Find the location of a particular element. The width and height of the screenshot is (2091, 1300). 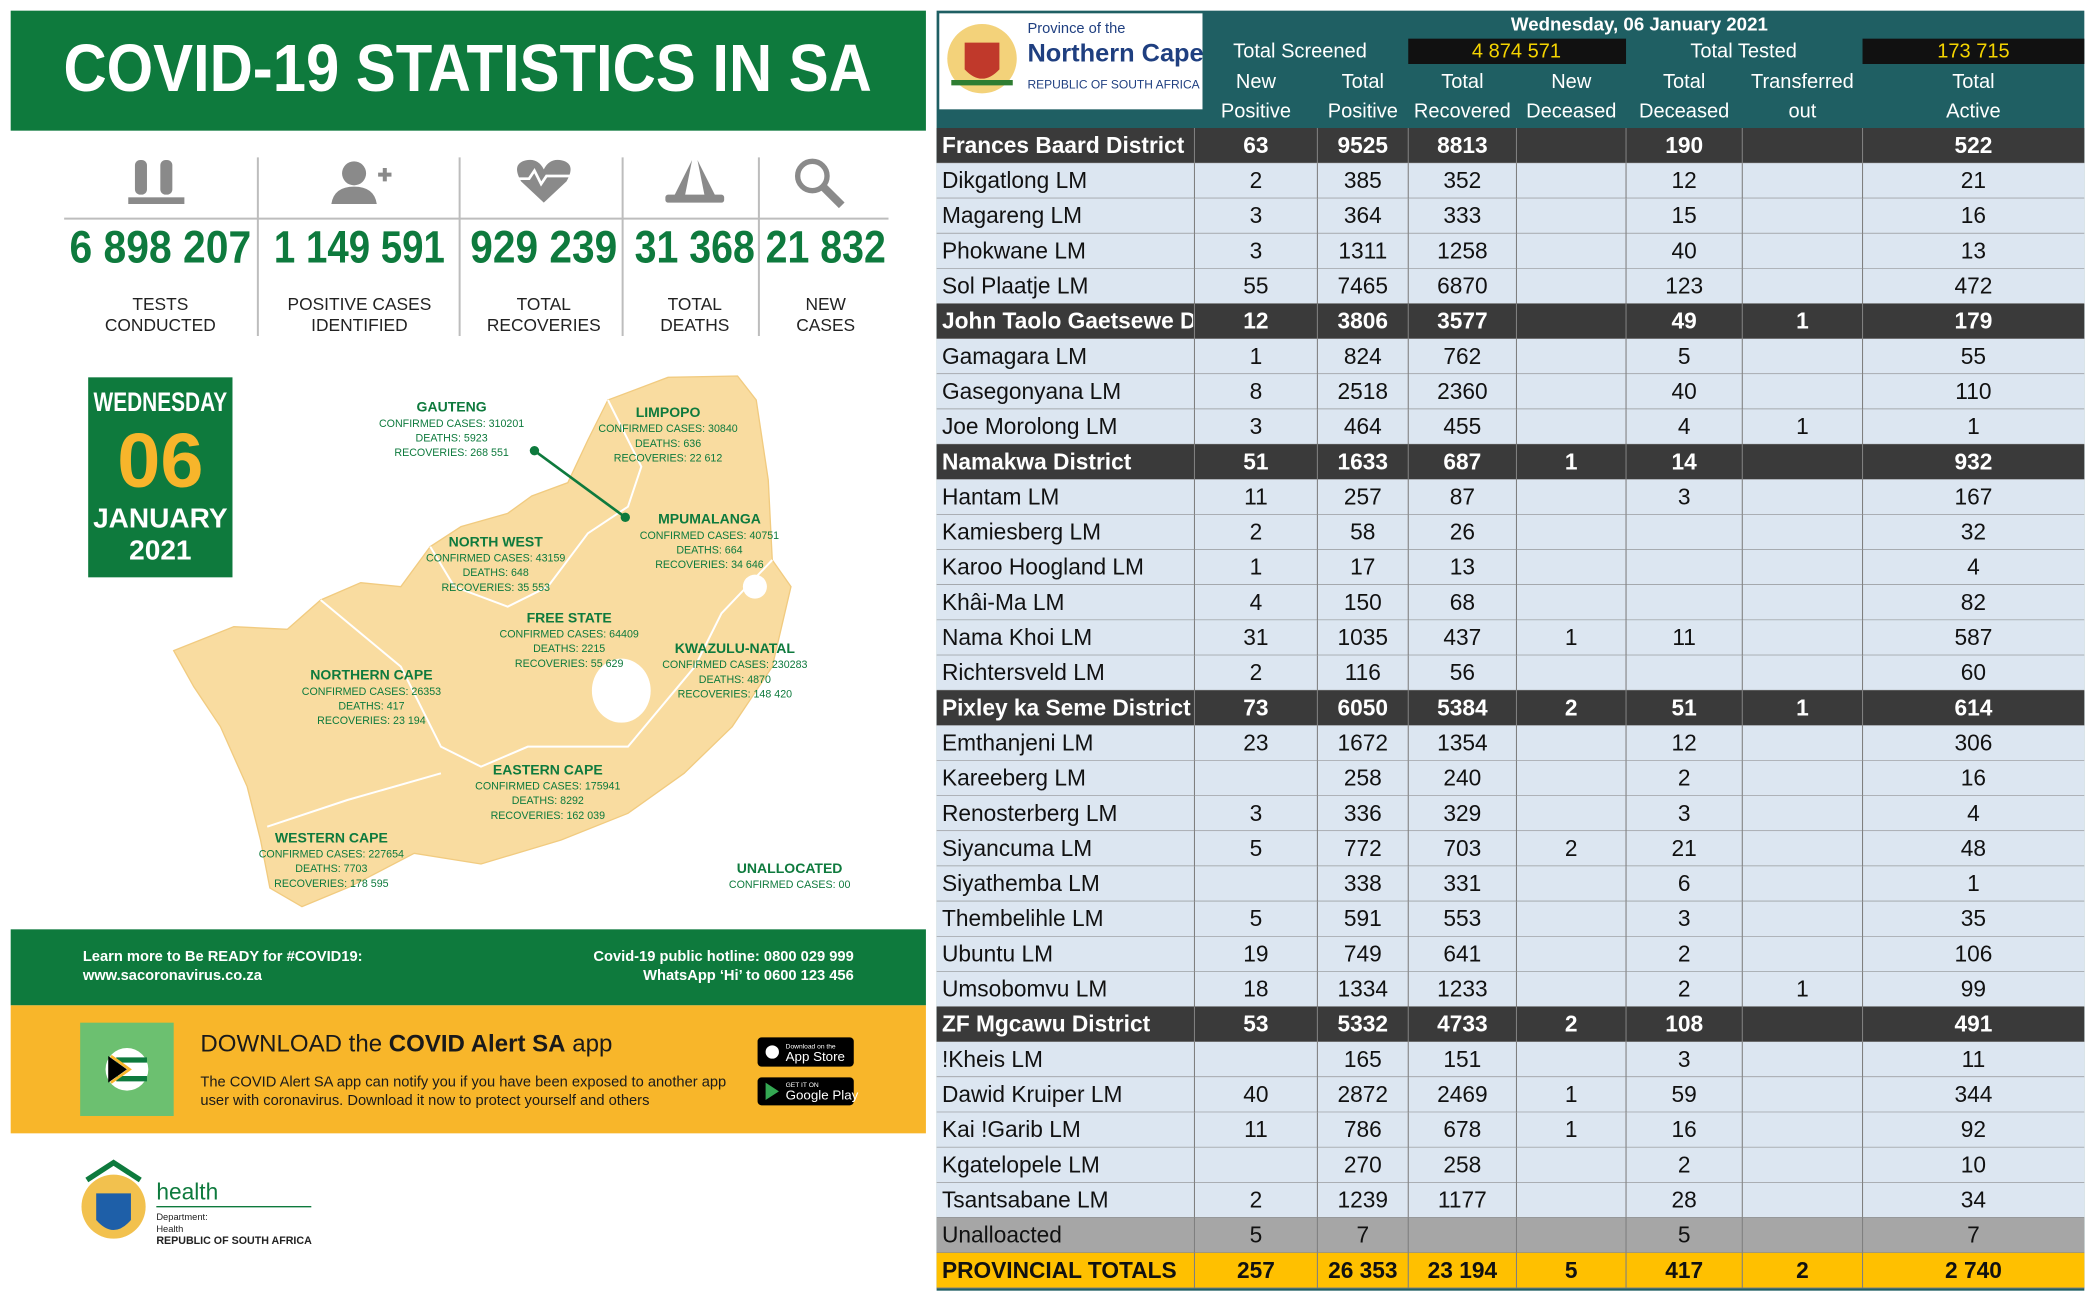

app-heading-part: app is located at coordinates (589, 1044).